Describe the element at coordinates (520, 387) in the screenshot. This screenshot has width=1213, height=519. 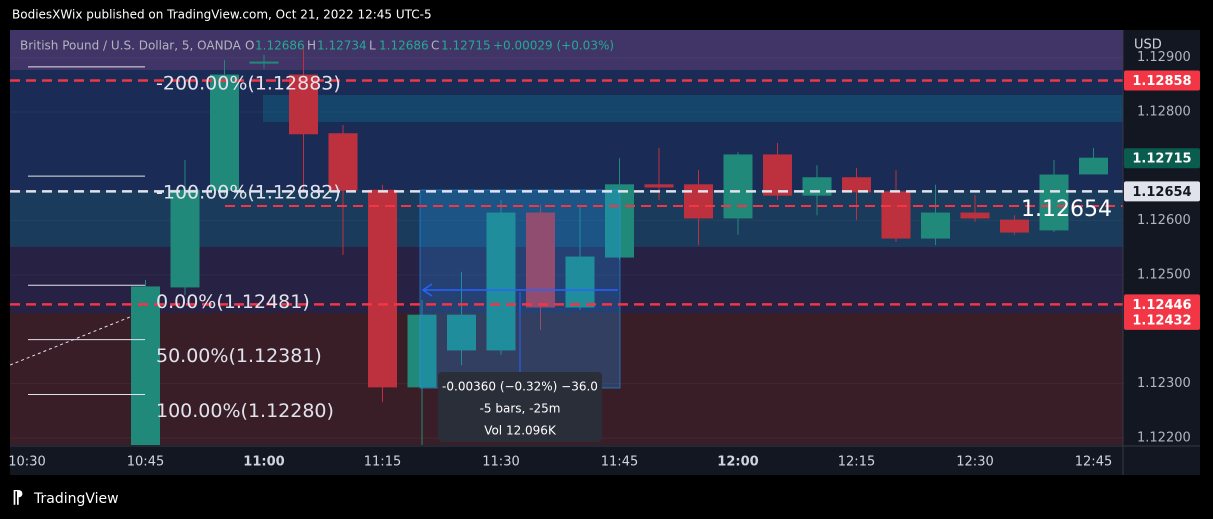
I see `measure-text: -0.00360 (−0.32%) −36.0` at that location.